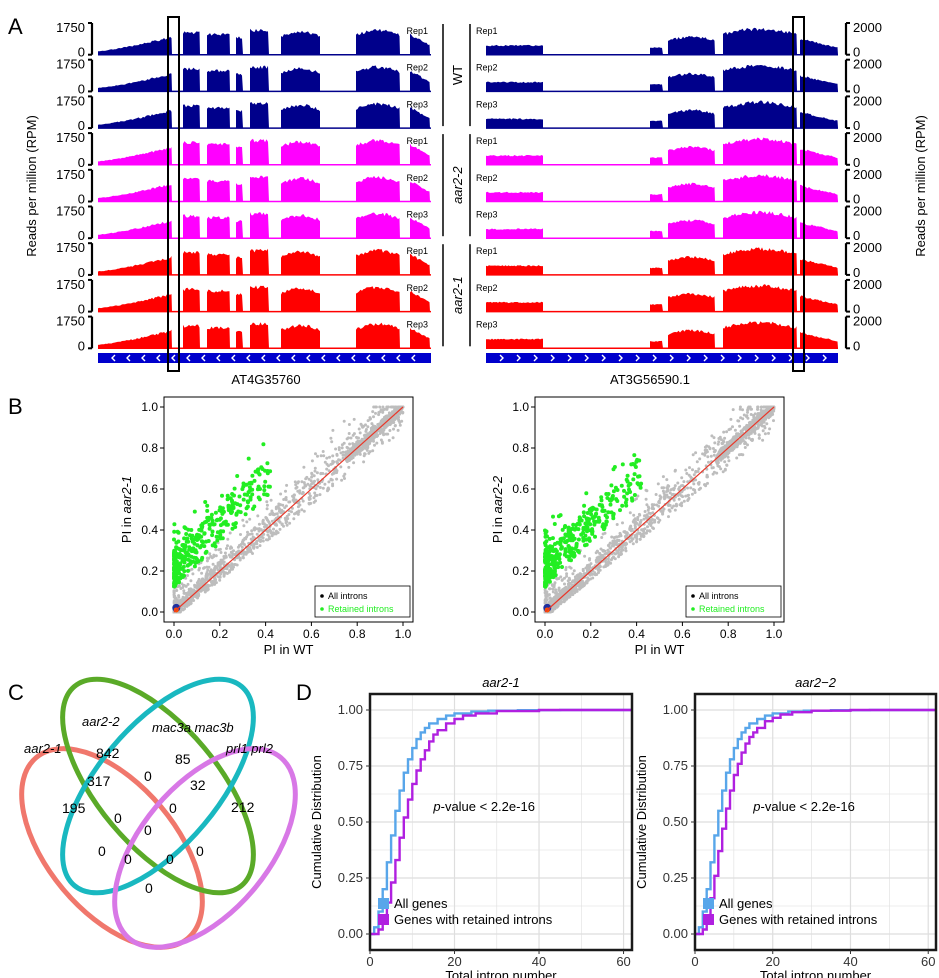 The width and height of the screenshot is (939, 978). Describe the element at coordinates (774, 634) in the screenshot. I see `x-tick-label: 1.0` at that location.